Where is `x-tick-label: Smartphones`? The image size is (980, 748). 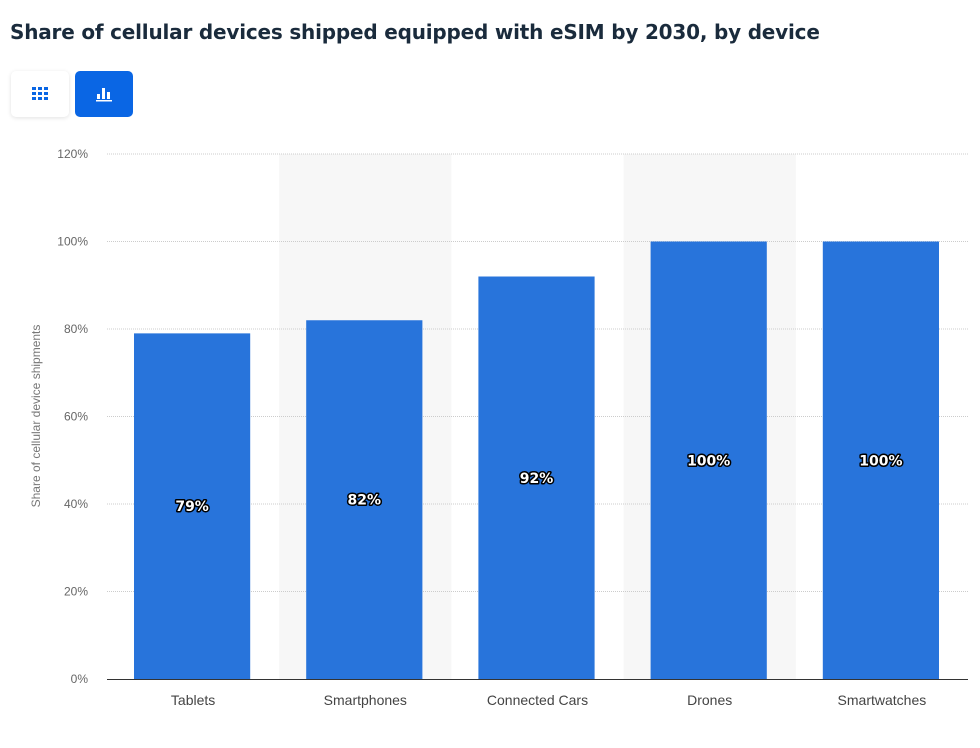
x-tick-label: Smartphones is located at coordinates (365, 700).